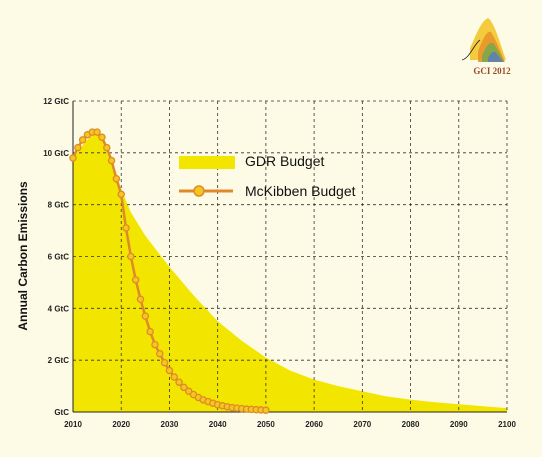 This screenshot has height=457, width=542. I want to click on x-tick-label: 2040, so click(218, 424).